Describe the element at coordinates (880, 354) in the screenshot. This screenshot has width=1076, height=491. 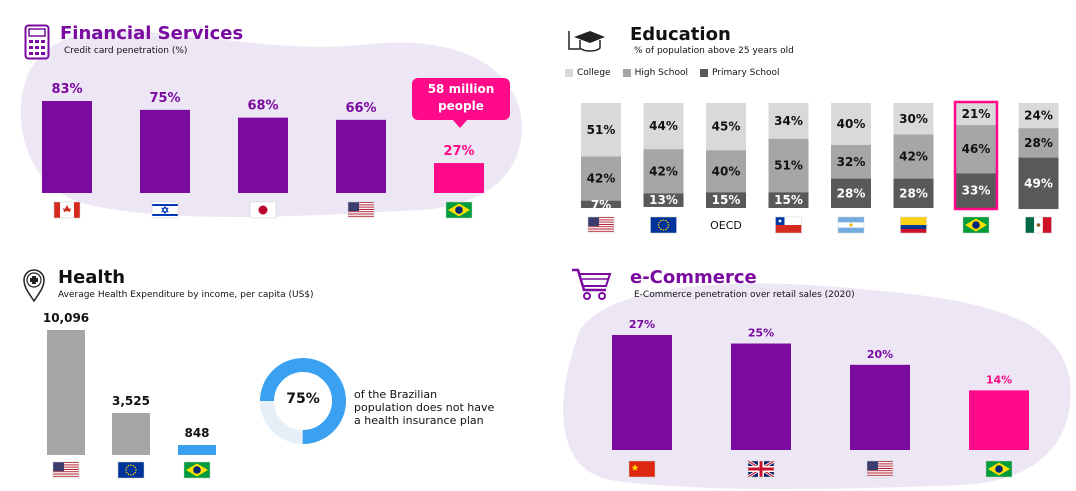
I see `bar-value-label: 20%` at that location.